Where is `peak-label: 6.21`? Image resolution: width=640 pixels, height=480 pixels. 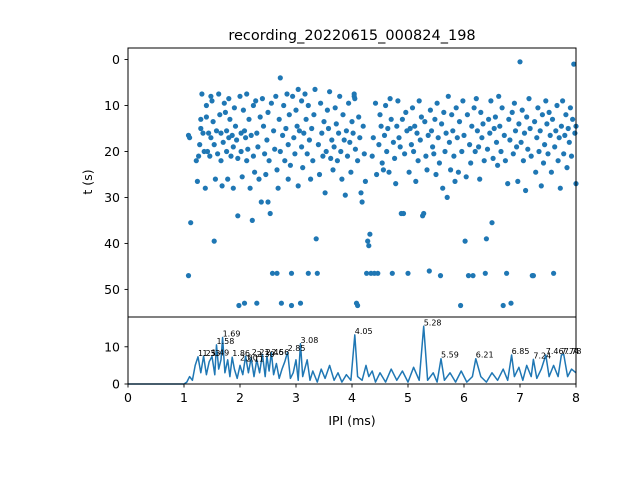 peak-label: 6.21 is located at coordinates (485, 355).